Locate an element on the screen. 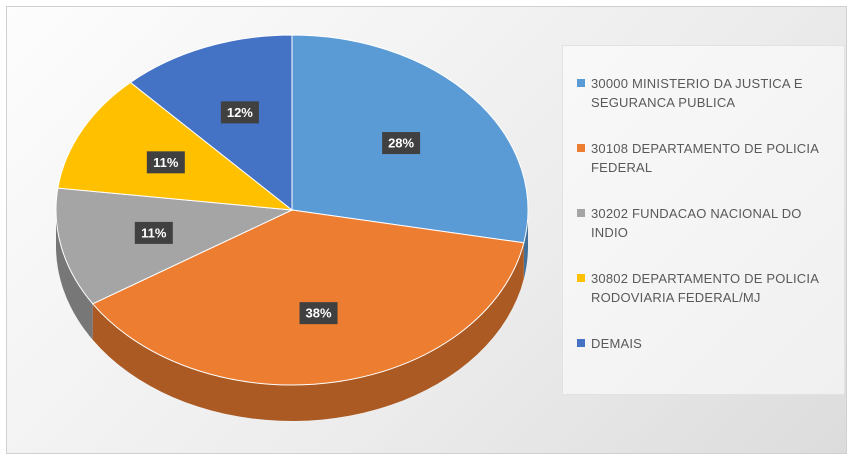  legend-entry: 30202 FUNDACAO NACIONAL DO INDIO is located at coordinates (706, 236).